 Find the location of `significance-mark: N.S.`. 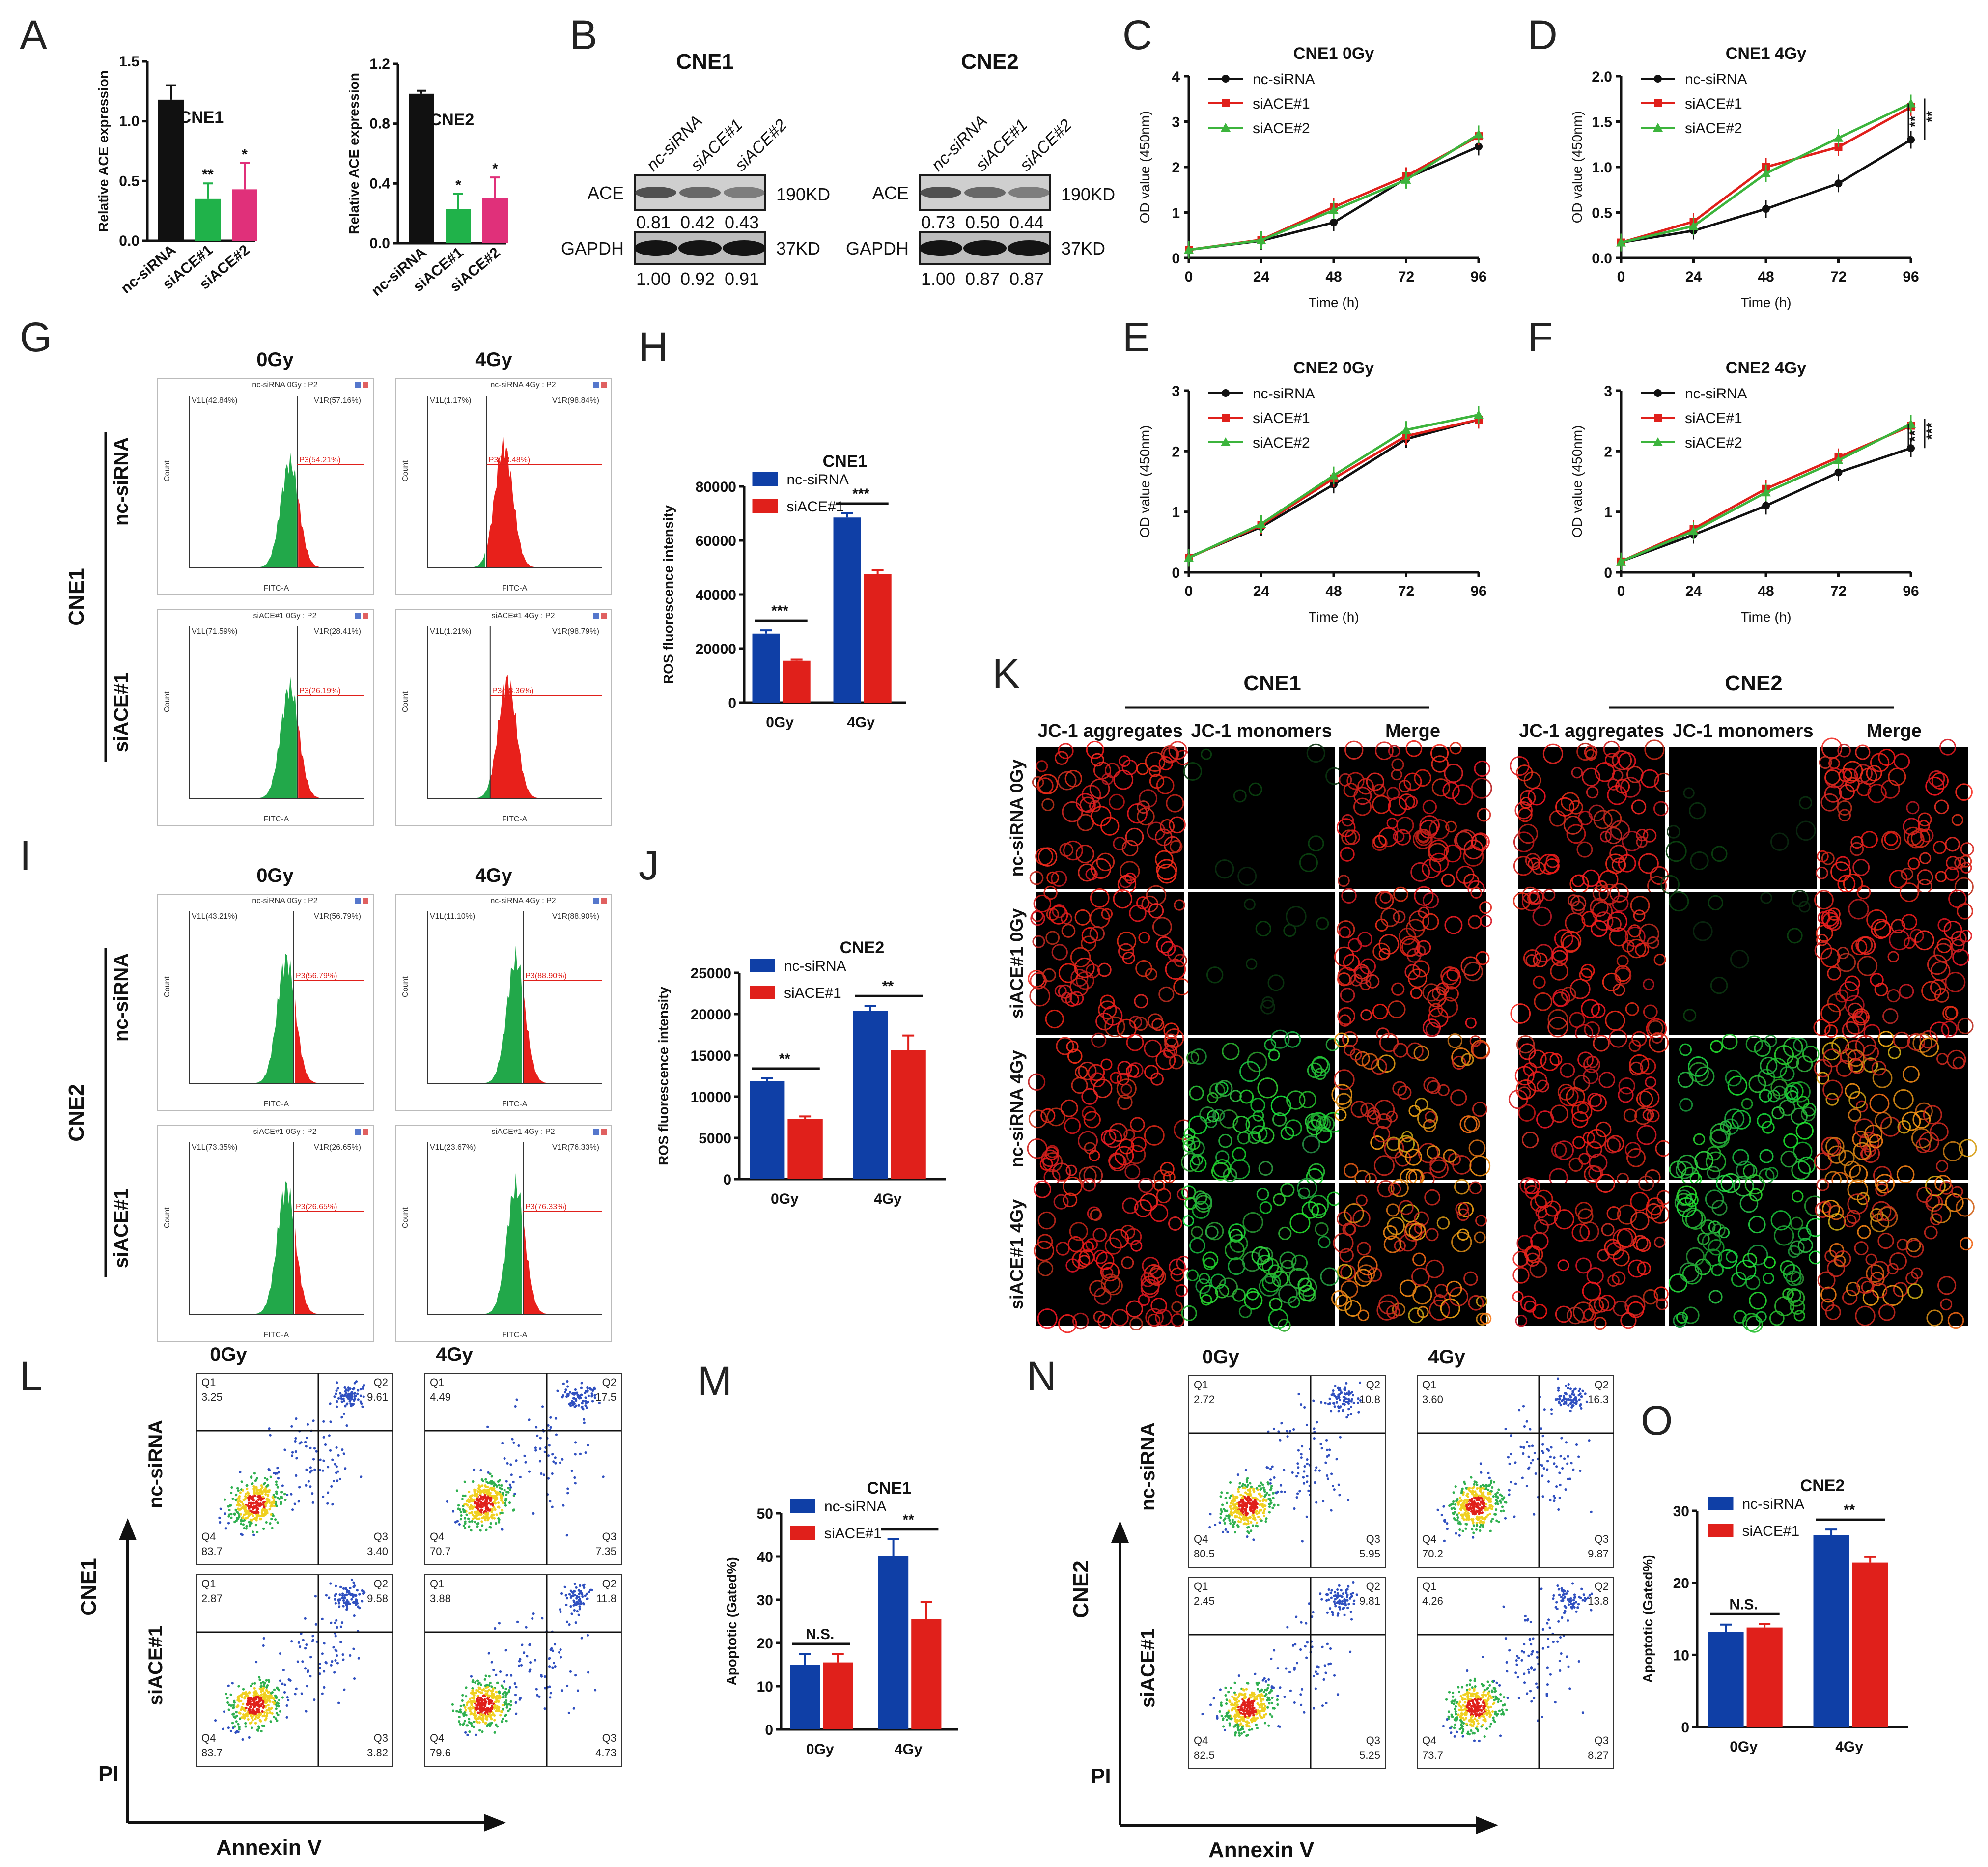

significance-mark: N.S. is located at coordinates (820, 1634).